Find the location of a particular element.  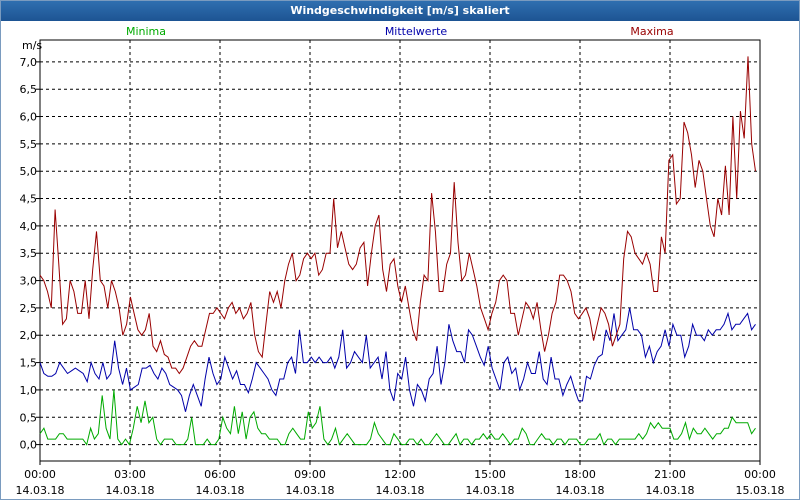

legend-entry-minima: Minima is located at coordinates (146, 31).